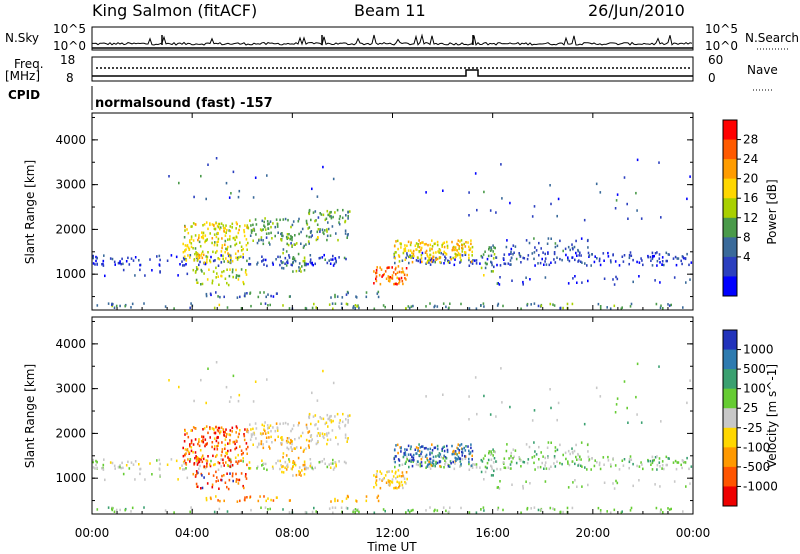 This screenshot has height=554, width=800. Describe the element at coordinates (69, 46) in the screenshot. I see `noise-ytick-left-bottom: 10^0` at that location.